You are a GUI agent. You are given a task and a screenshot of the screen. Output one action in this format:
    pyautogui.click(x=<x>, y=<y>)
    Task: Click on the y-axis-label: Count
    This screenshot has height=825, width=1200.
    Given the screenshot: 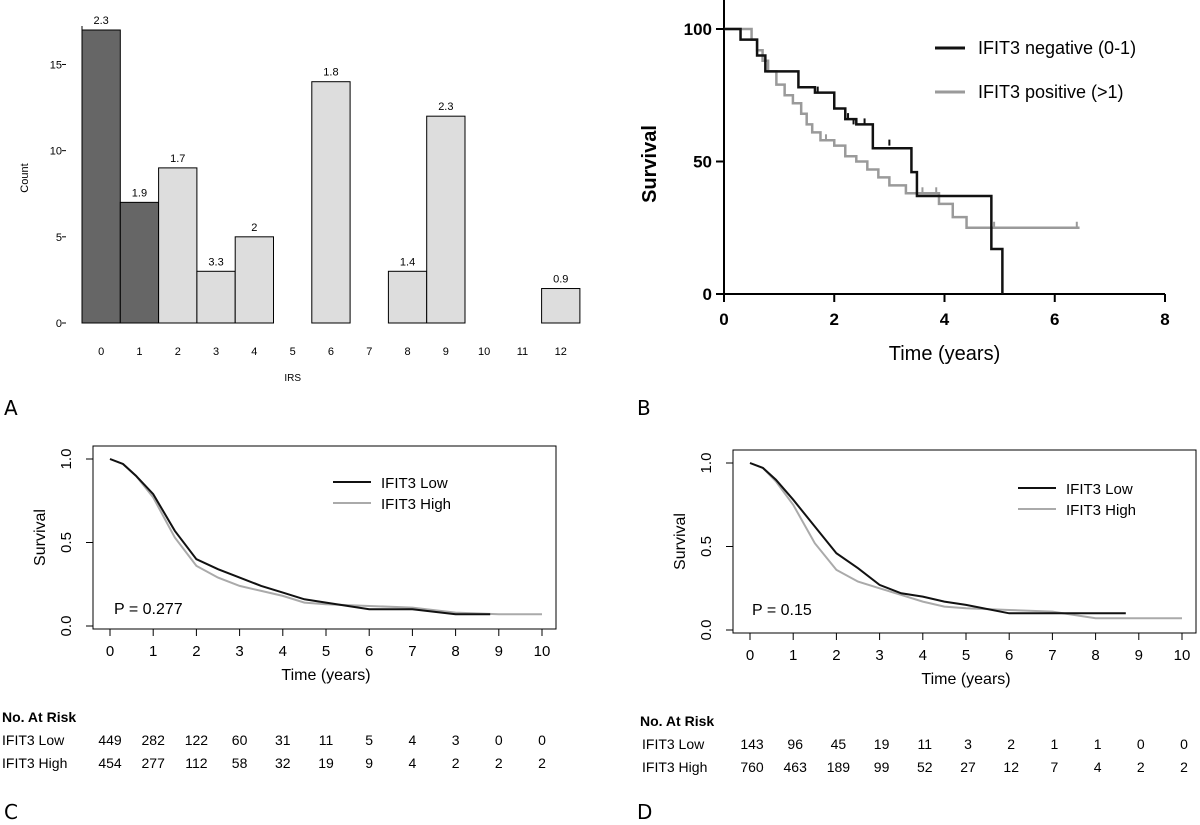 What is the action you would take?
    pyautogui.click(x=25, y=177)
    